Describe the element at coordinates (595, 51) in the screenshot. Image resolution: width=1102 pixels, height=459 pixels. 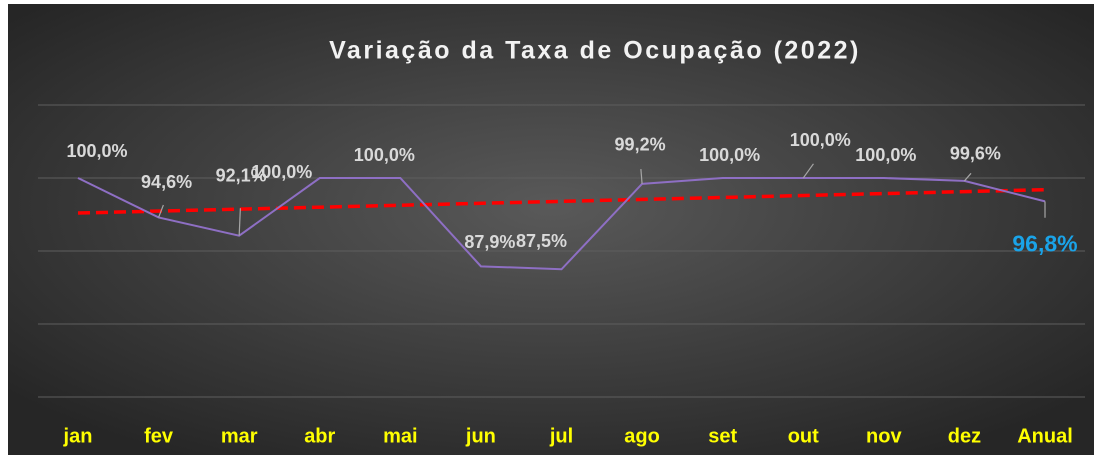
I see `chart-title: Variação da Taxa de Ocupação (2022)` at that location.